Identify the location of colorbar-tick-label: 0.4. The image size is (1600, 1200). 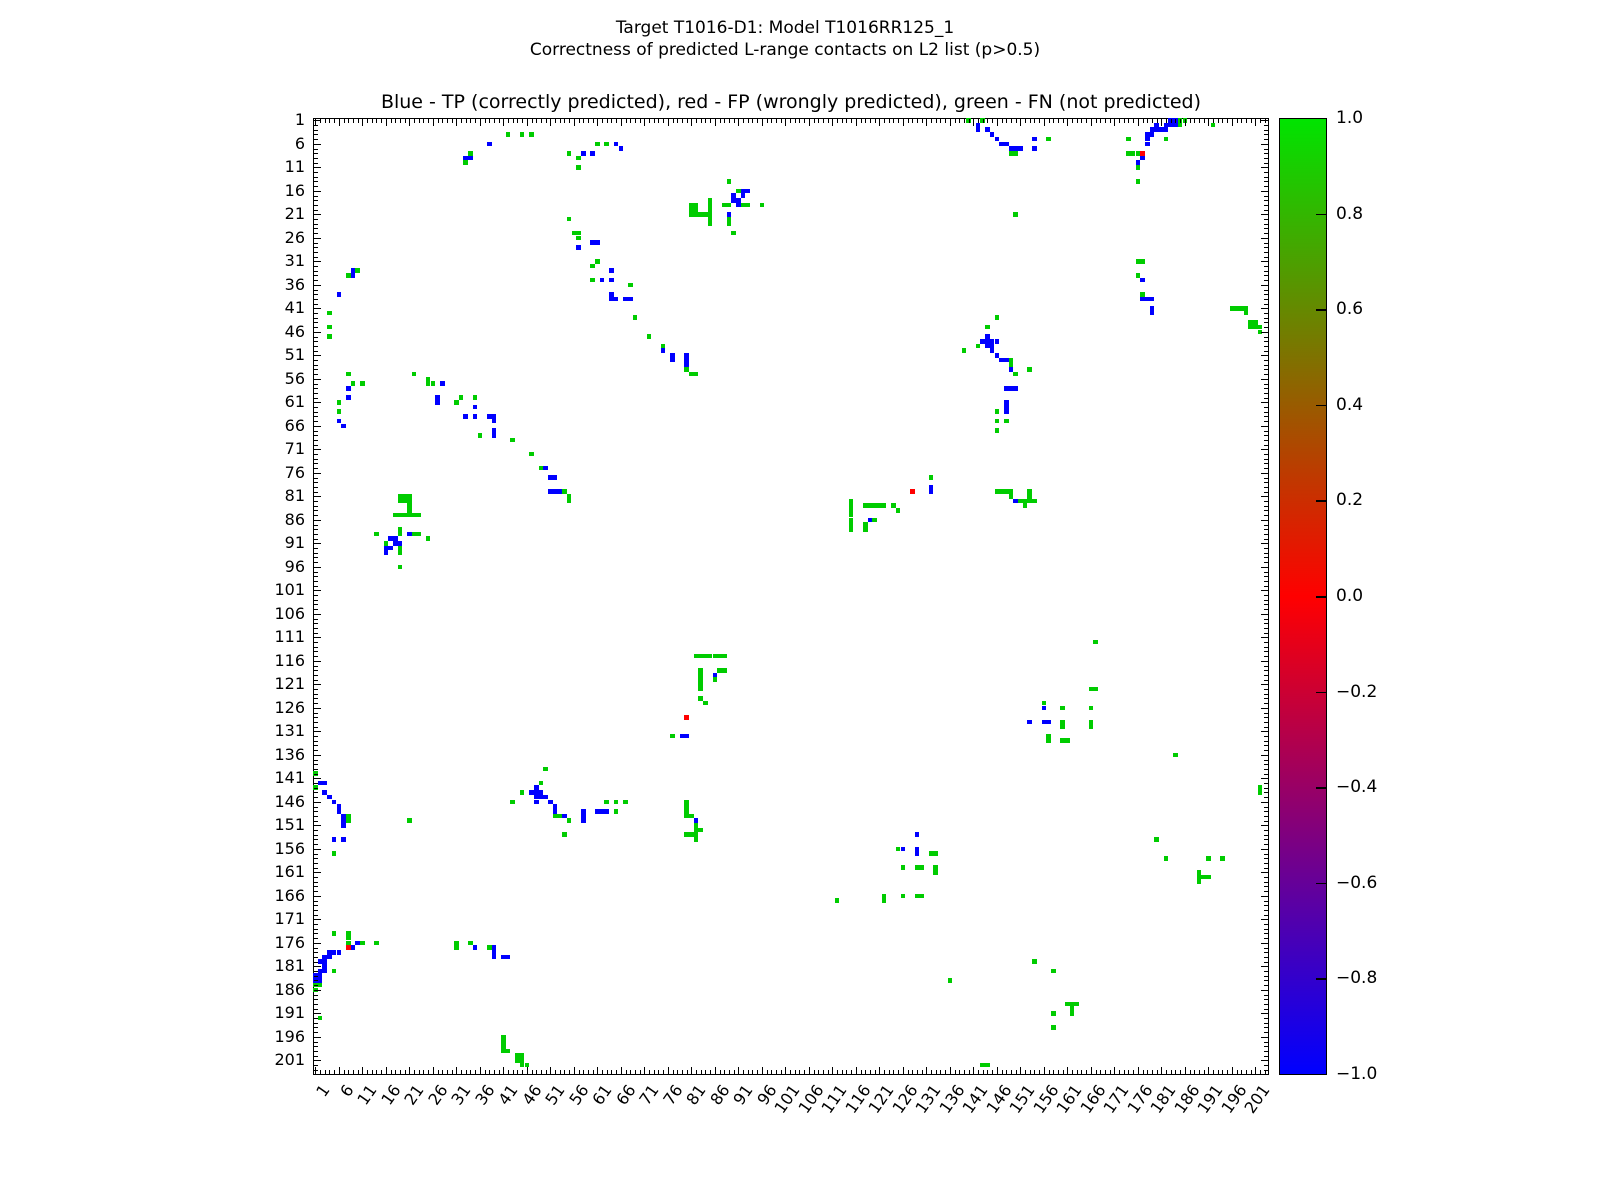
(1350, 404).